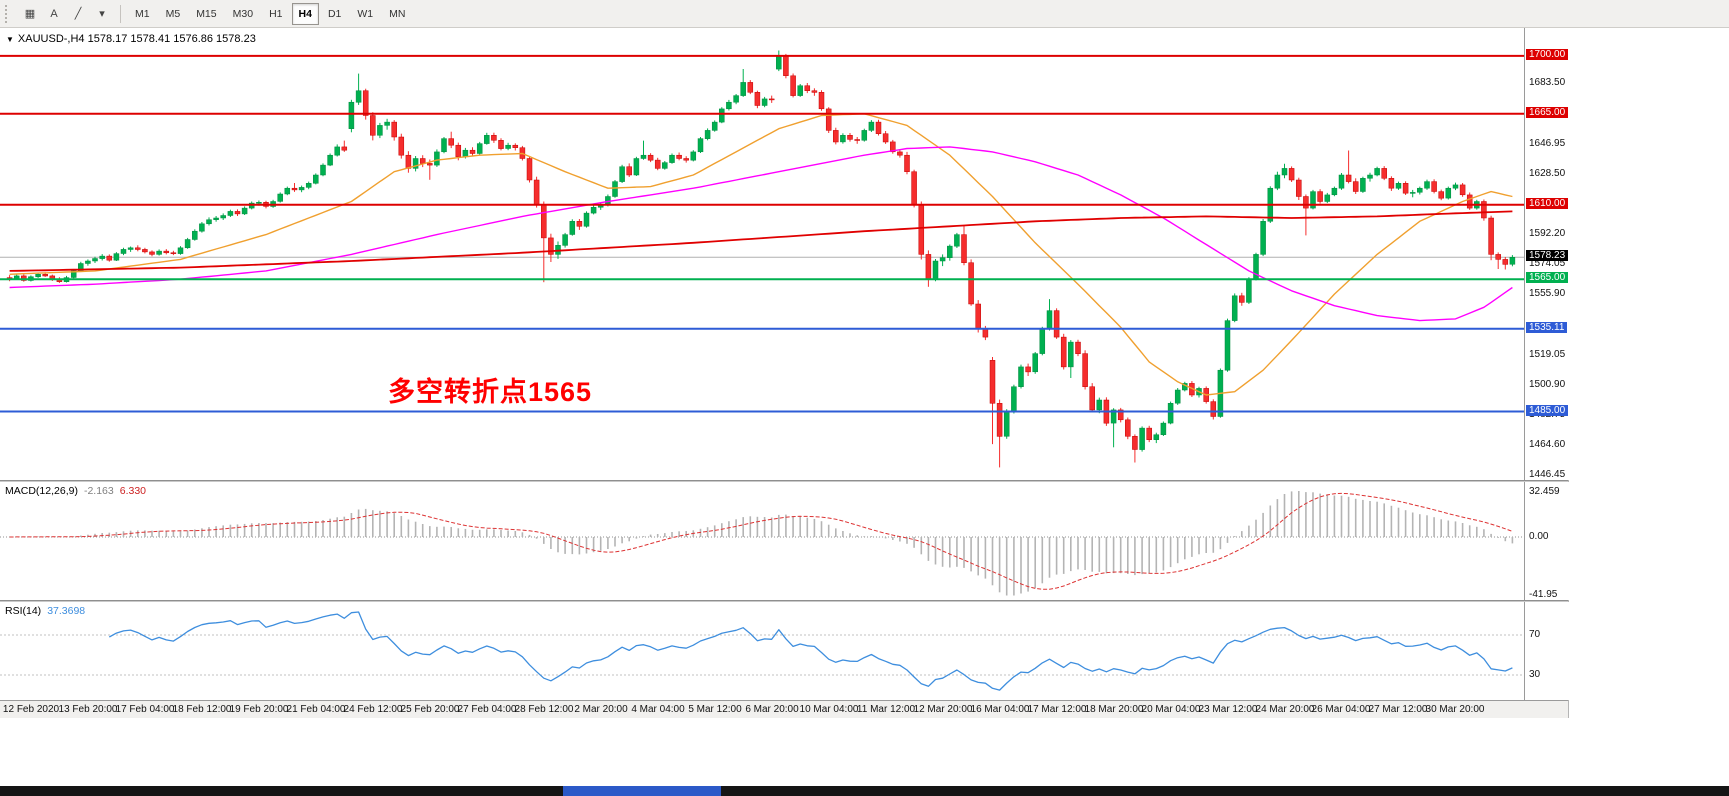 This screenshot has width=1729, height=796. Describe the element at coordinates (715, 709) in the screenshot. I see `time-axis-label: 5 Mar 12:00` at that location.